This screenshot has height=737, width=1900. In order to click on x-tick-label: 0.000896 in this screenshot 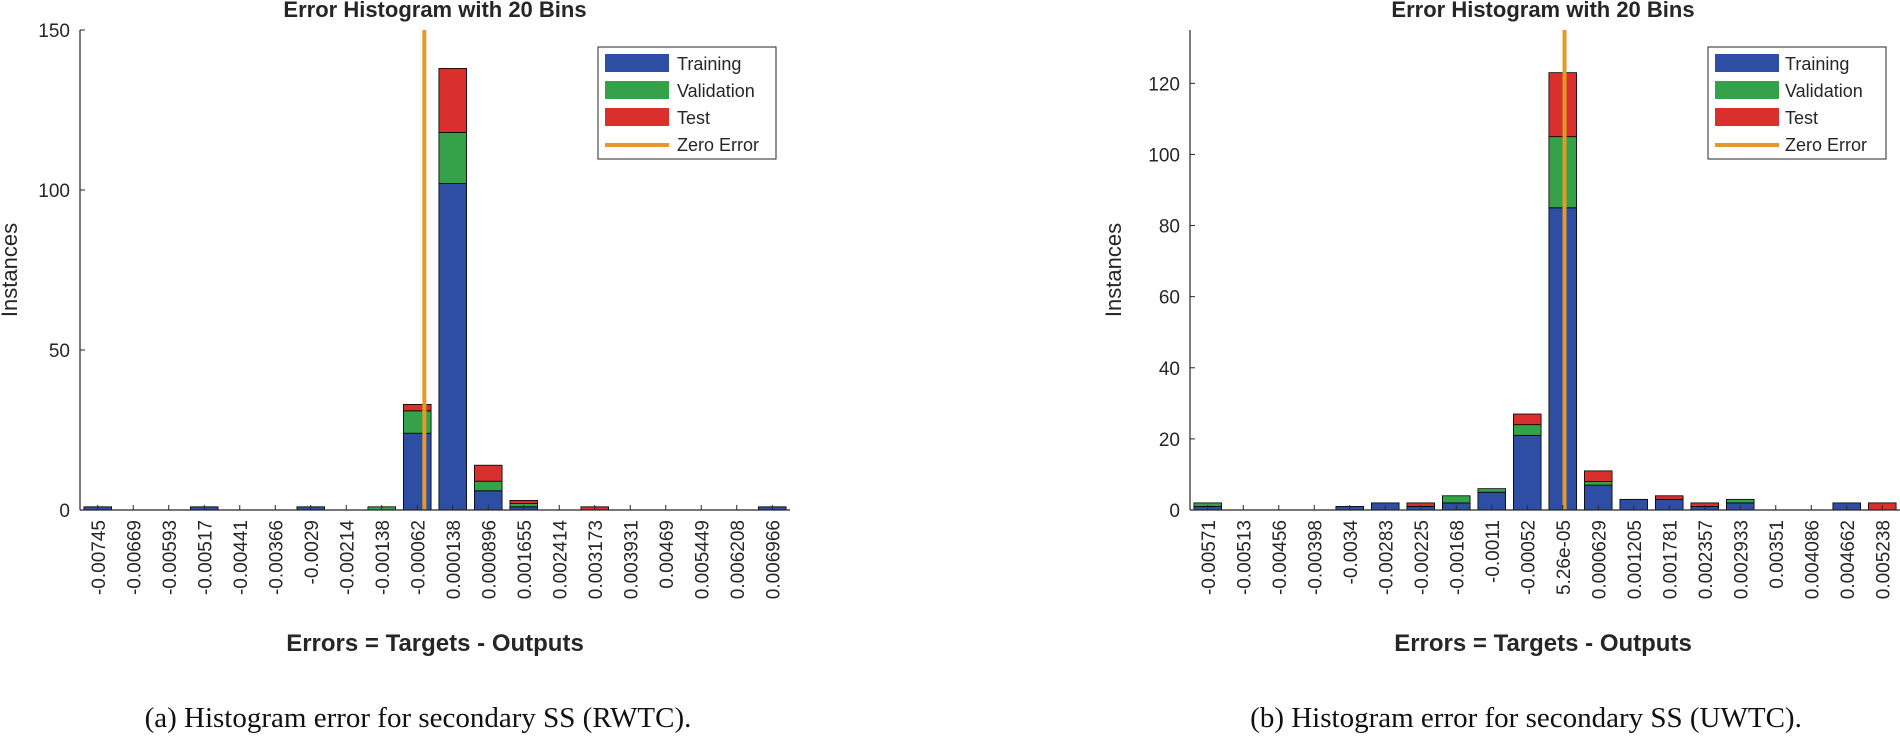, I will do `click(489, 559)`.